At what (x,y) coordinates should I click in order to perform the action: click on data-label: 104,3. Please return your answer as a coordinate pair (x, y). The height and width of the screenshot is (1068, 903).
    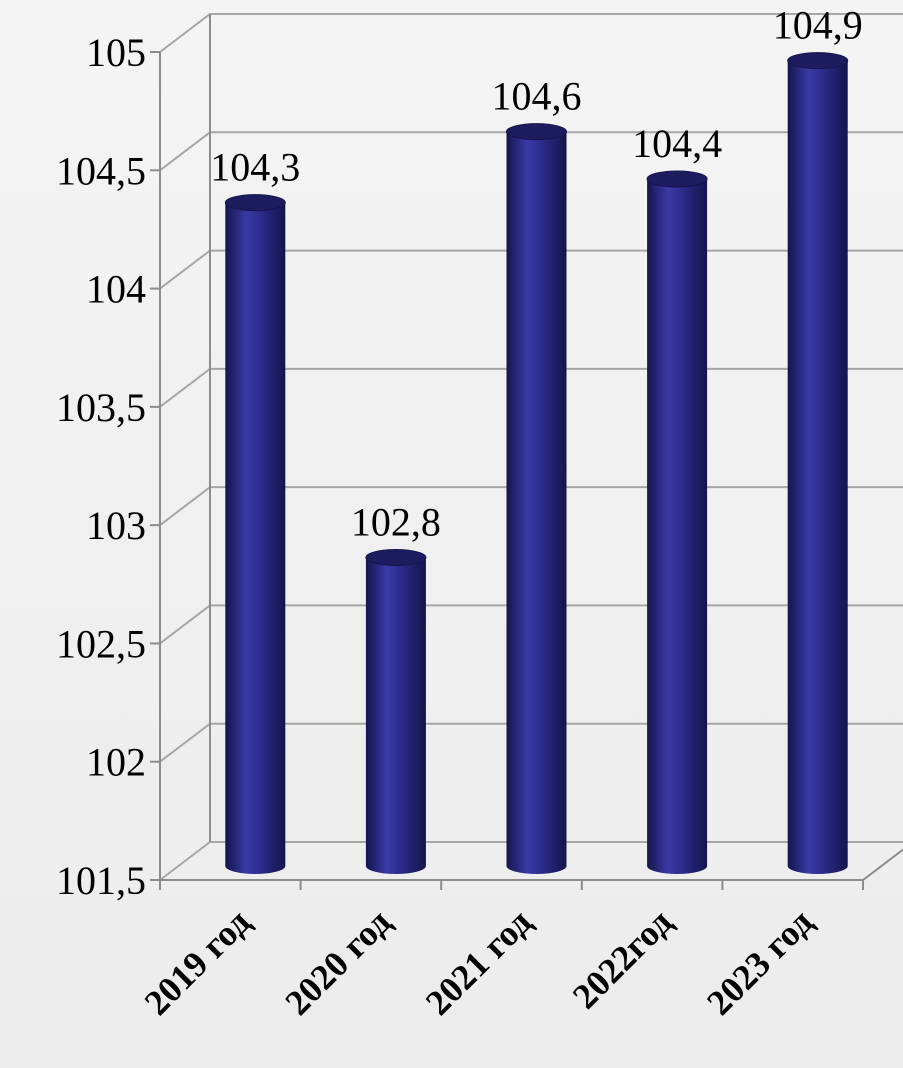
    Looking at the image, I should click on (255, 167).